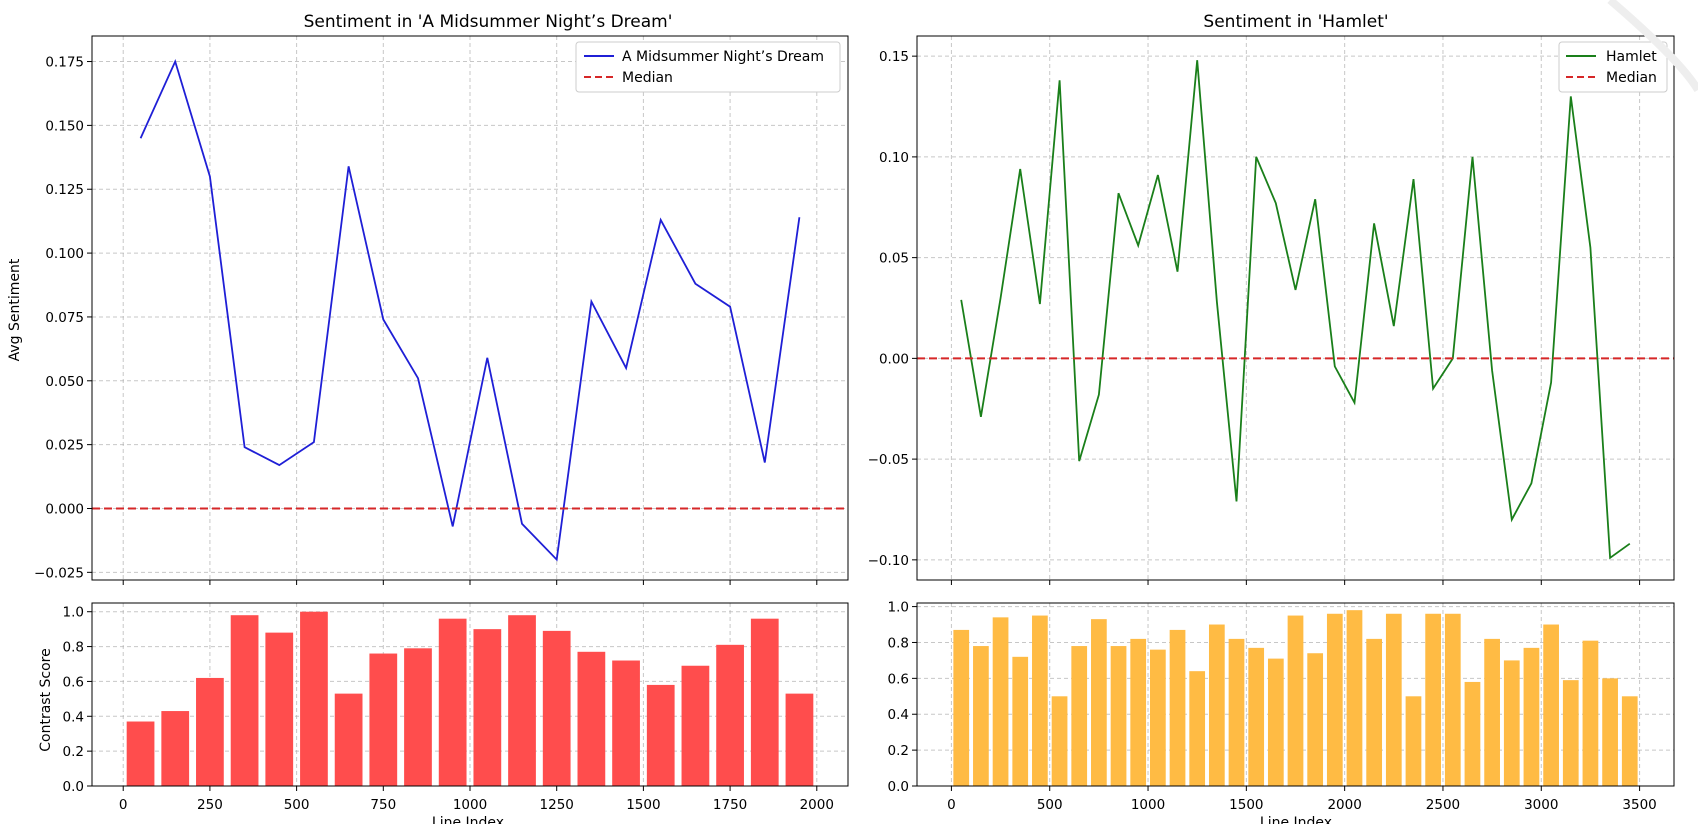 Image resolution: width=1698 pixels, height=824 pixels. Describe the element at coordinates (557, 805) in the screenshot. I see `midsummer-contrast-xtick-label: 1250` at that location.